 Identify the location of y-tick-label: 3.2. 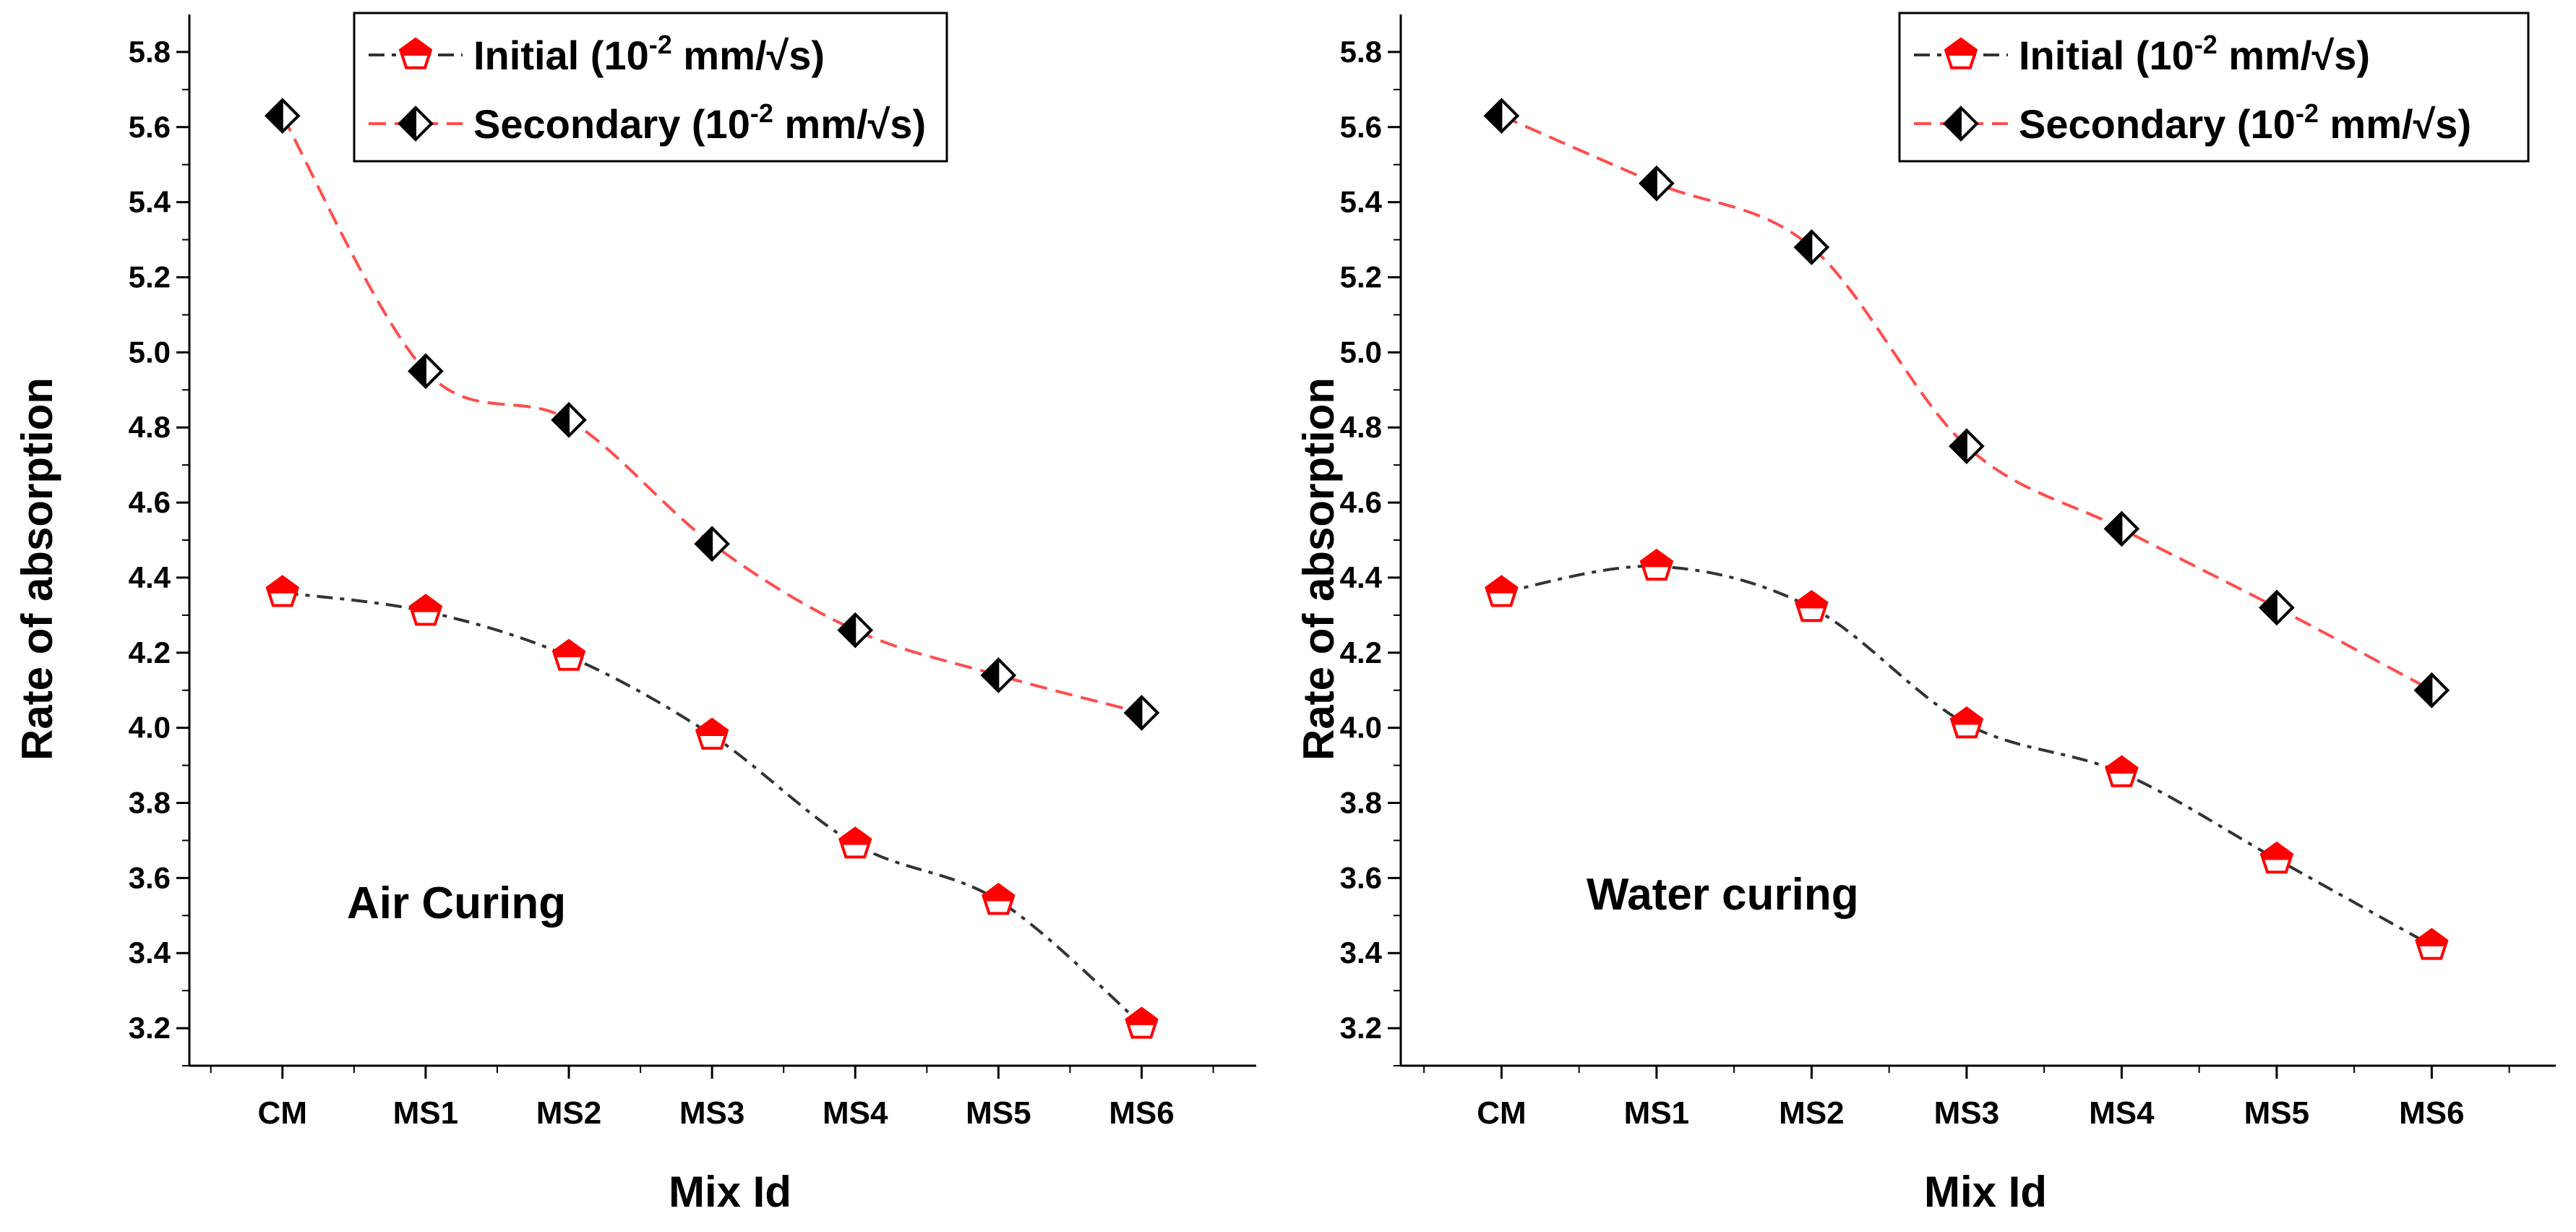
(150, 1028).